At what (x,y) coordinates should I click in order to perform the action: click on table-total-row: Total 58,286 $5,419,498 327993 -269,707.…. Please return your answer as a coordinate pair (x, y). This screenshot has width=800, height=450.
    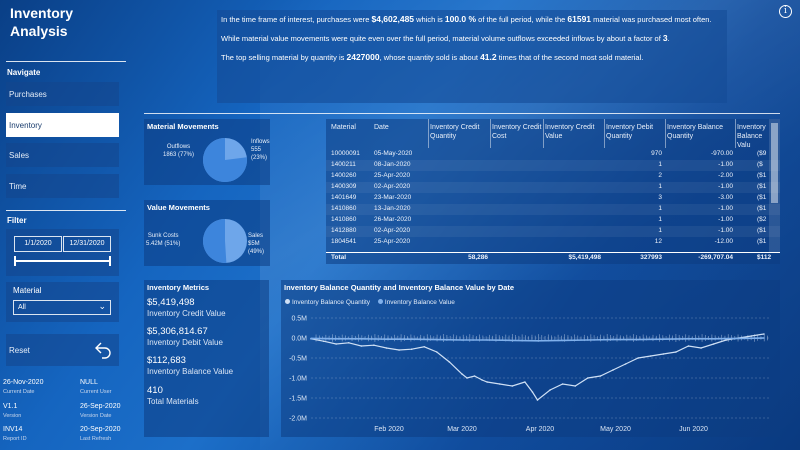
    Looking at the image, I should click on (553, 258).